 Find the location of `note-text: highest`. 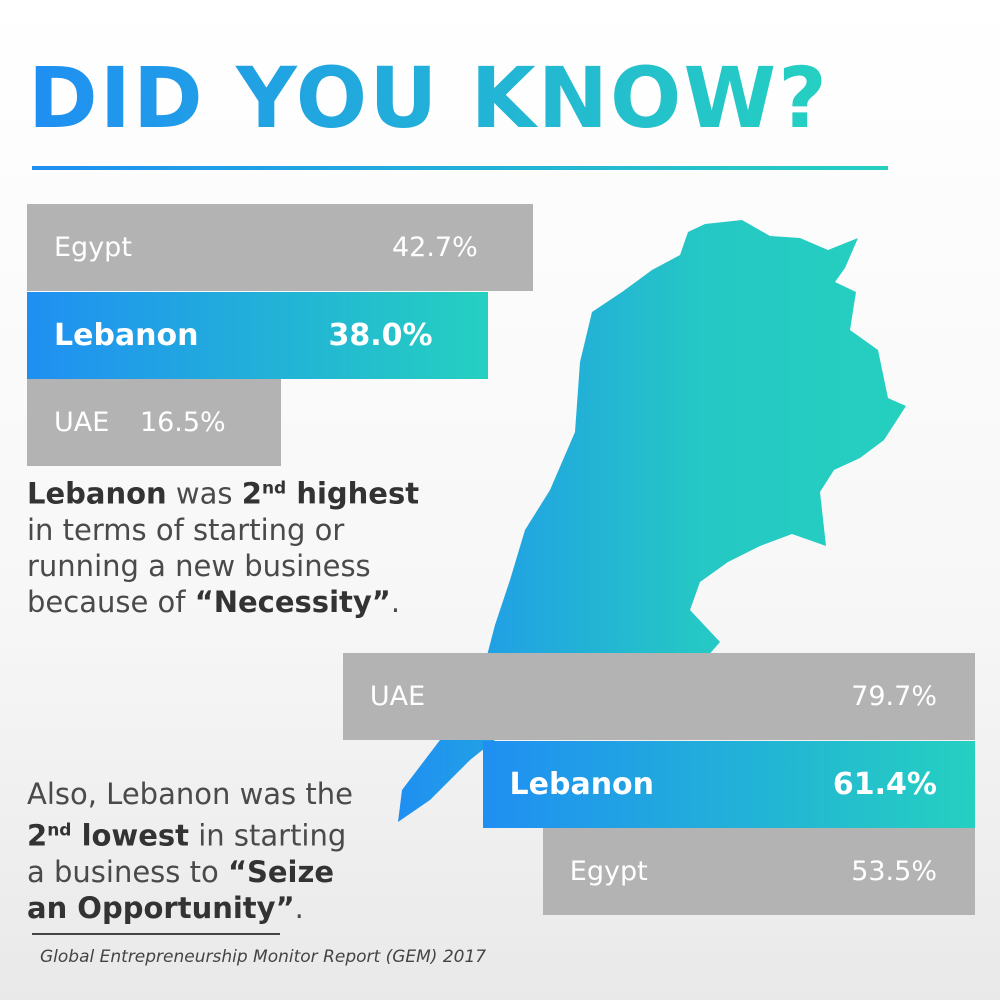

note-text: highest is located at coordinates (353, 493).